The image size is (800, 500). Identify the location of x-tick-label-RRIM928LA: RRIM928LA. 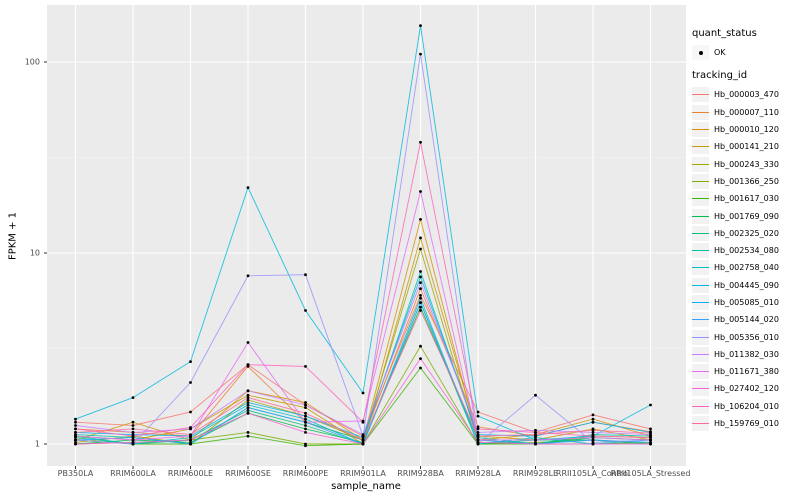
(478, 473).